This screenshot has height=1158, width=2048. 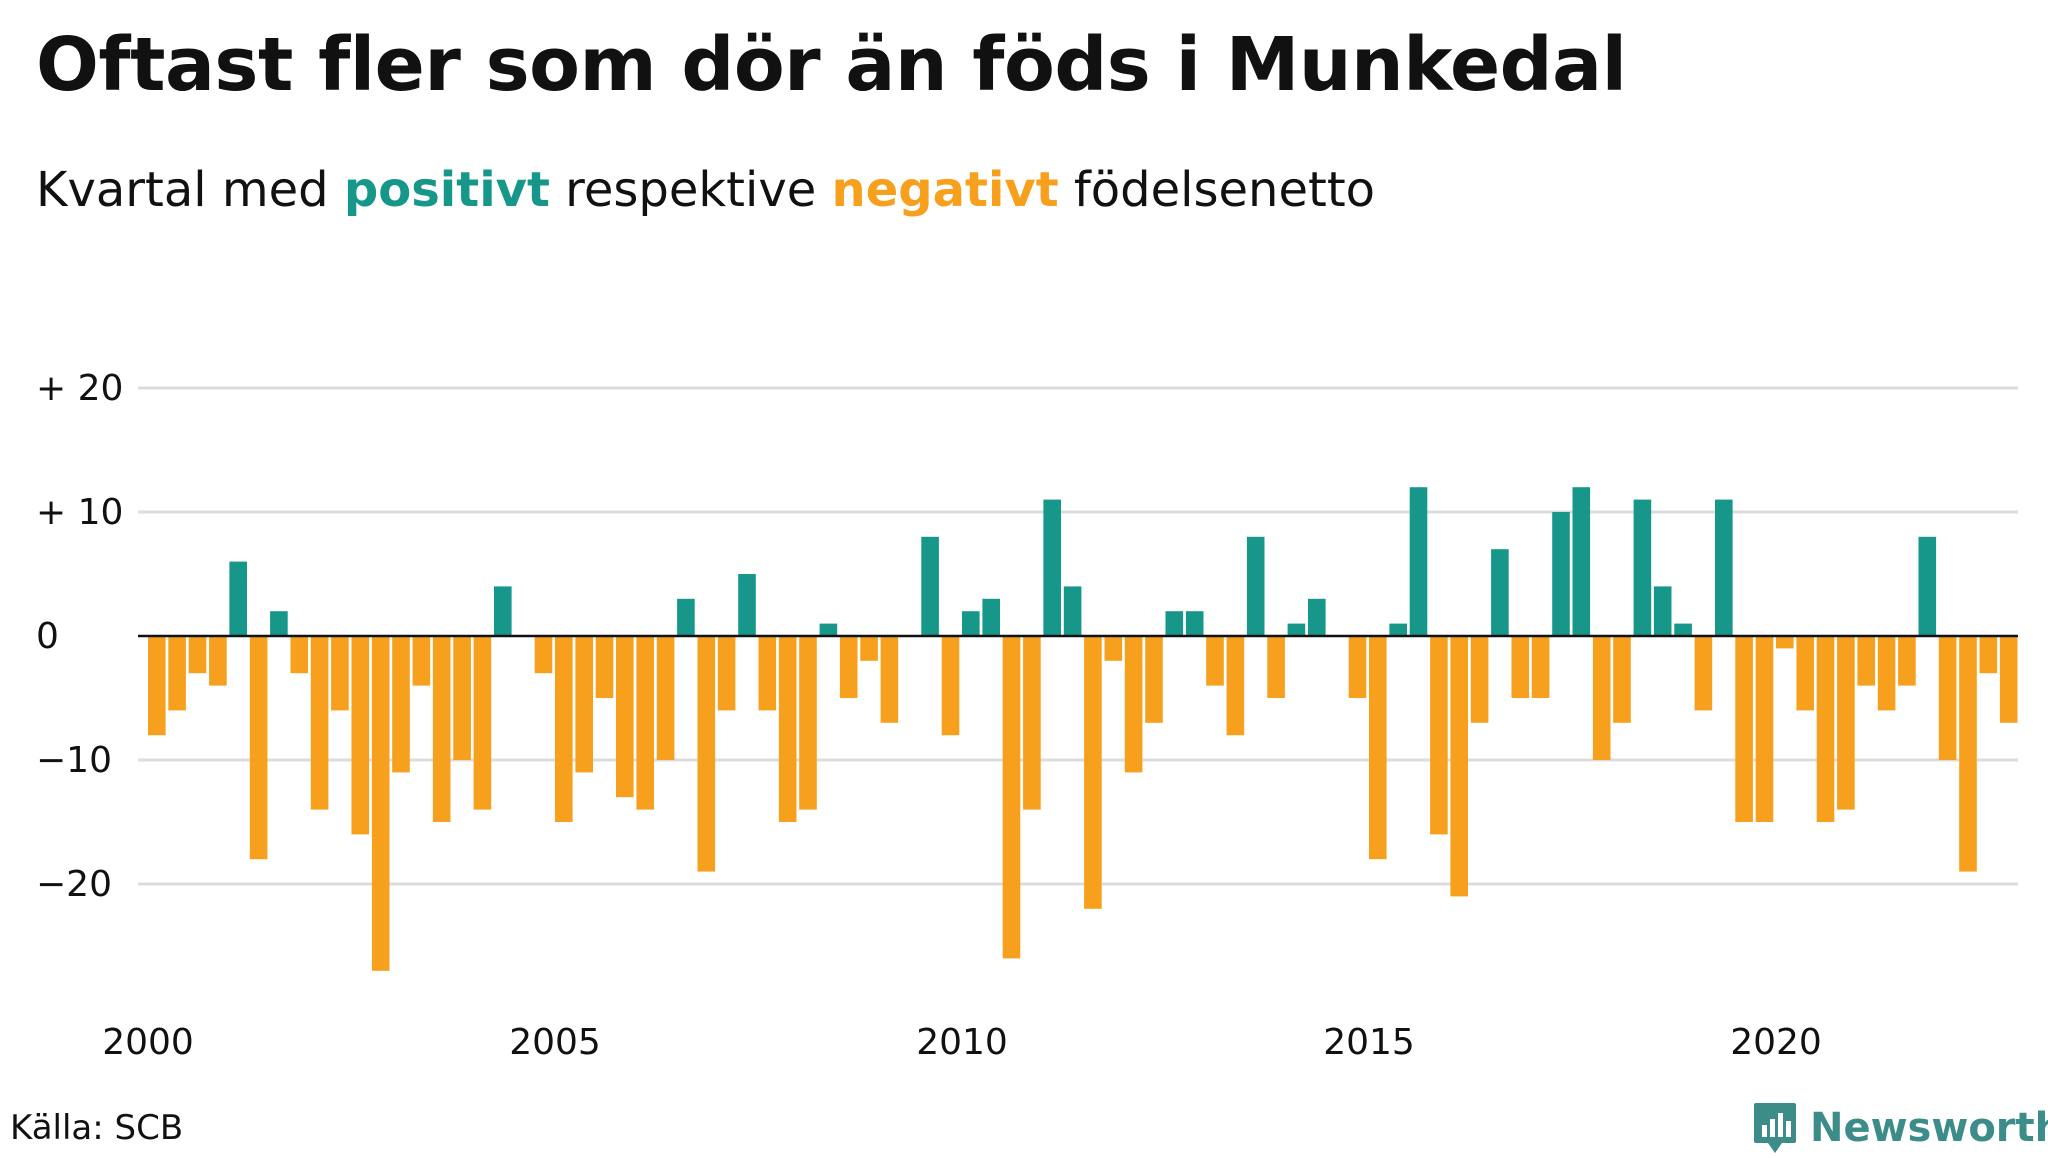 What do you see at coordinates (1224, 190) in the screenshot?
I see `subtitle-post: födelsenetto` at bounding box center [1224, 190].